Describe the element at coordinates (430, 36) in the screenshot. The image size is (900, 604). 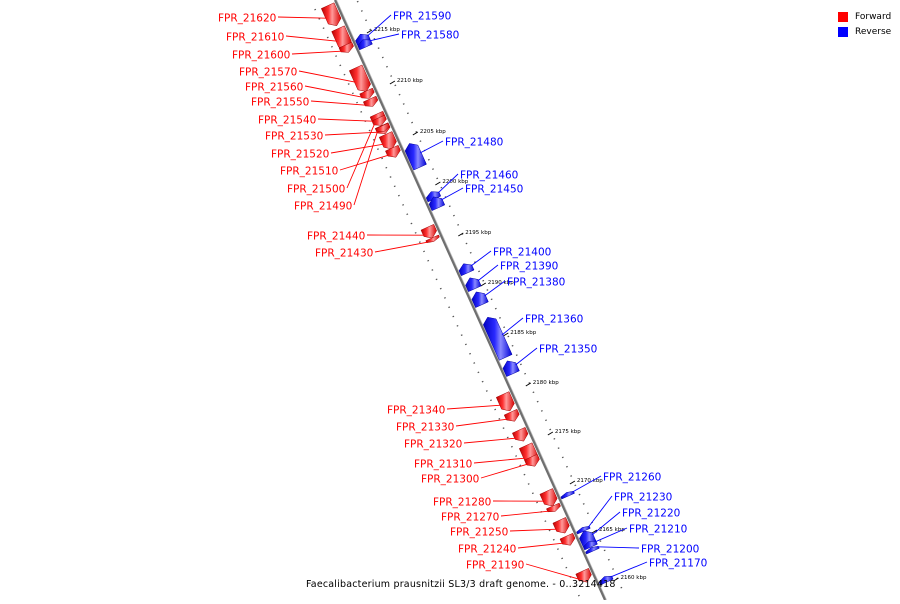
I see `gene-label: FPR_21580` at that location.